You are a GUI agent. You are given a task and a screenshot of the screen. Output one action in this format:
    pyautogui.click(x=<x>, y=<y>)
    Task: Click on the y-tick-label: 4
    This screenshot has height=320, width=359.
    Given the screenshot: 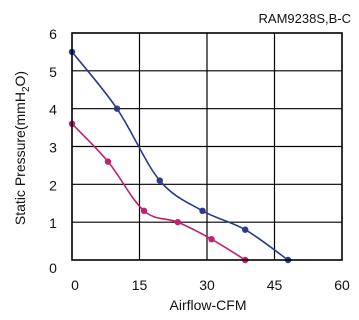 What is the action you would take?
    pyautogui.click(x=53, y=110)
    